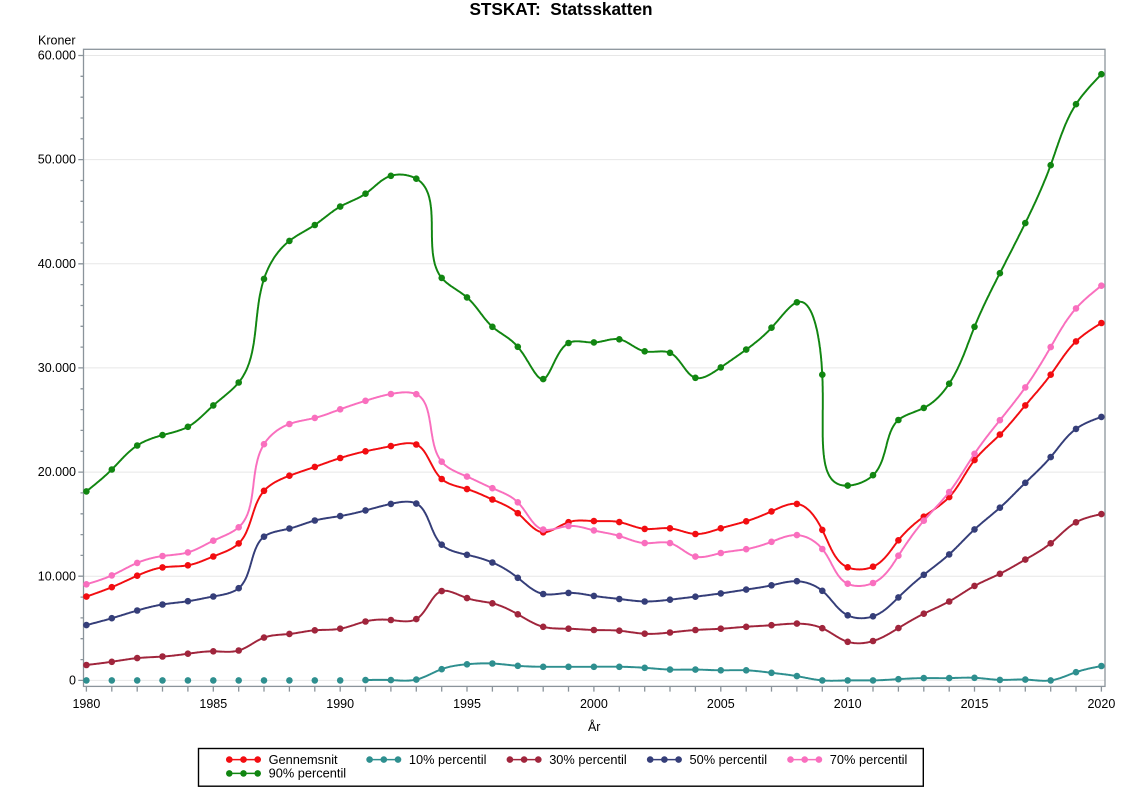 The image size is (1122, 798). What do you see at coordinates (72, 681) in the screenshot?
I see `svg-text: 0` at bounding box center [72, 681].